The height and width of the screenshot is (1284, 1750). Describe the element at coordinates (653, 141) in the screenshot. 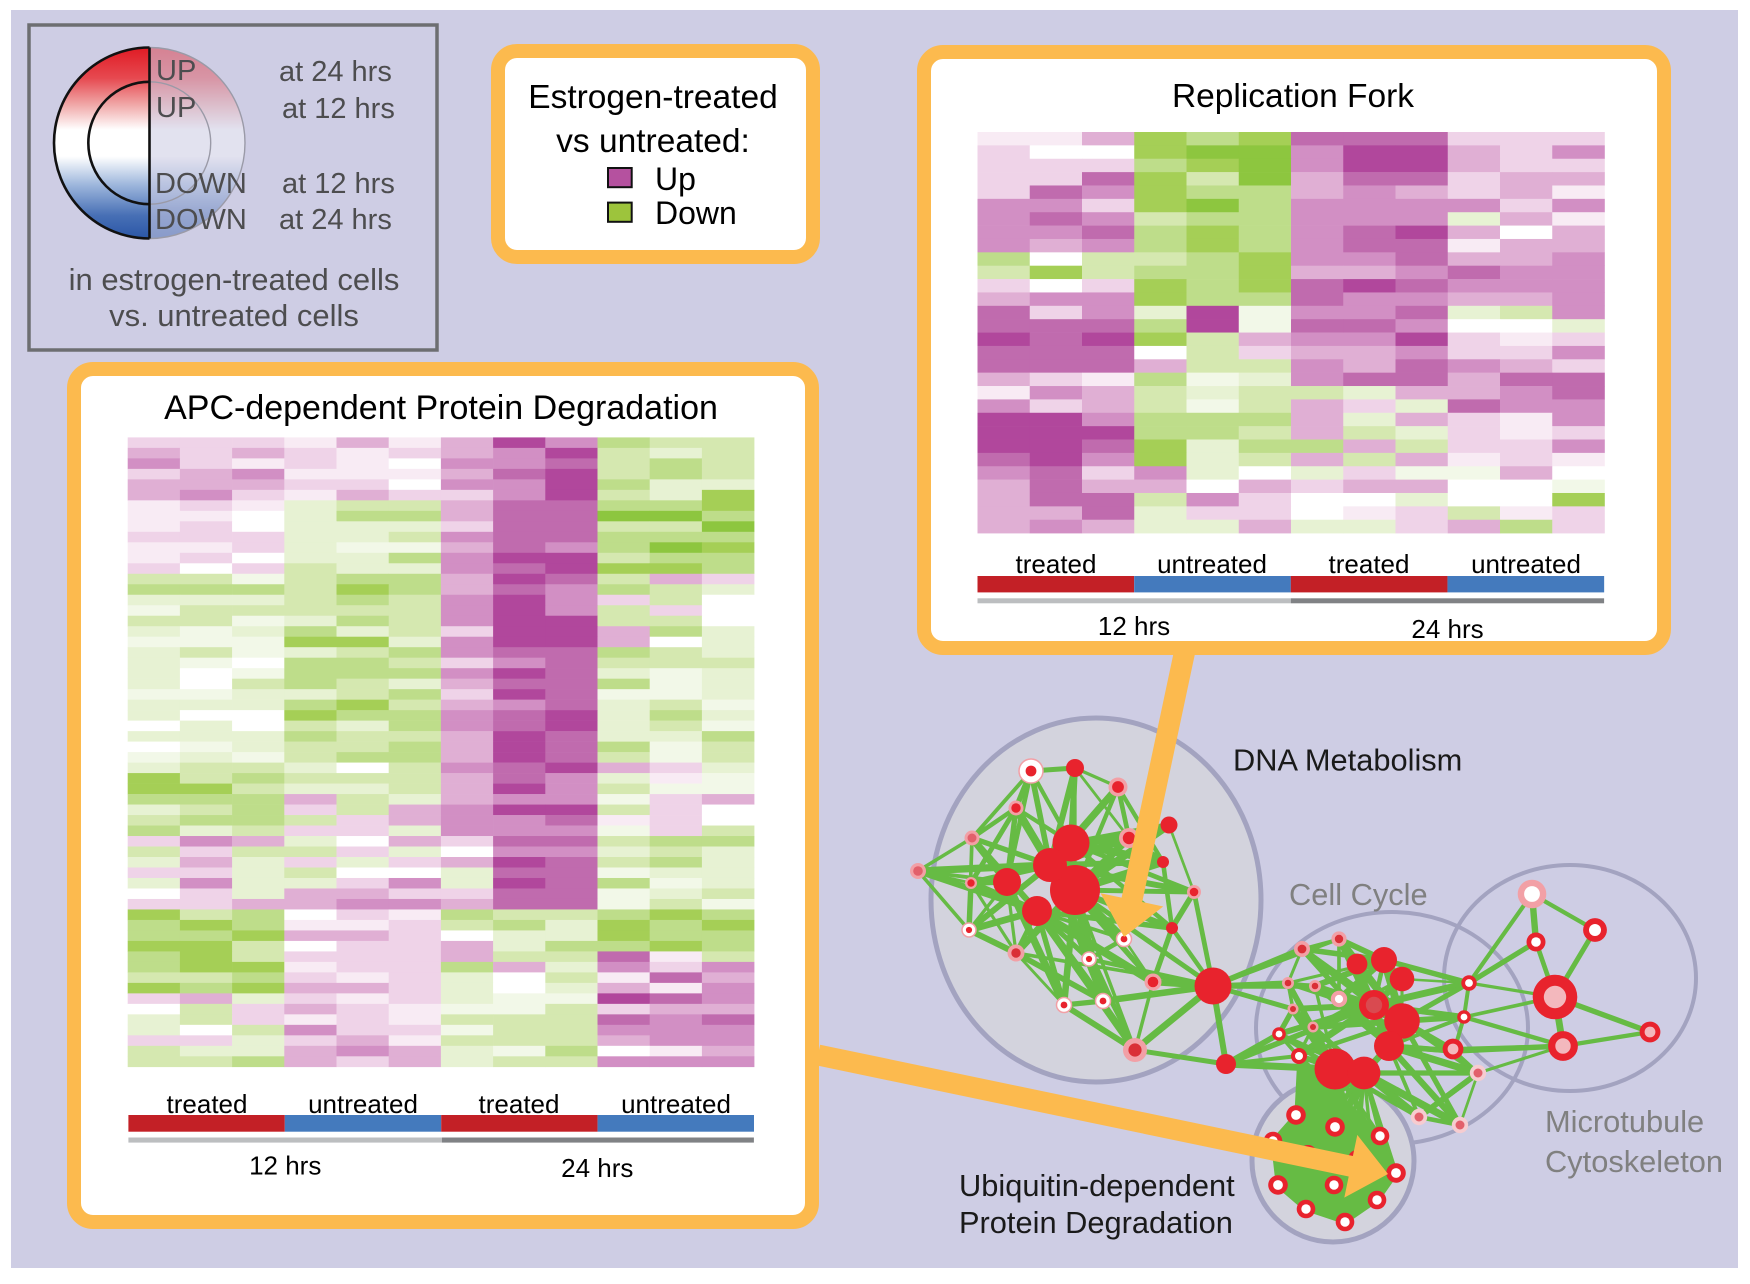

I see `svg-text: vs untreated:` at that location.